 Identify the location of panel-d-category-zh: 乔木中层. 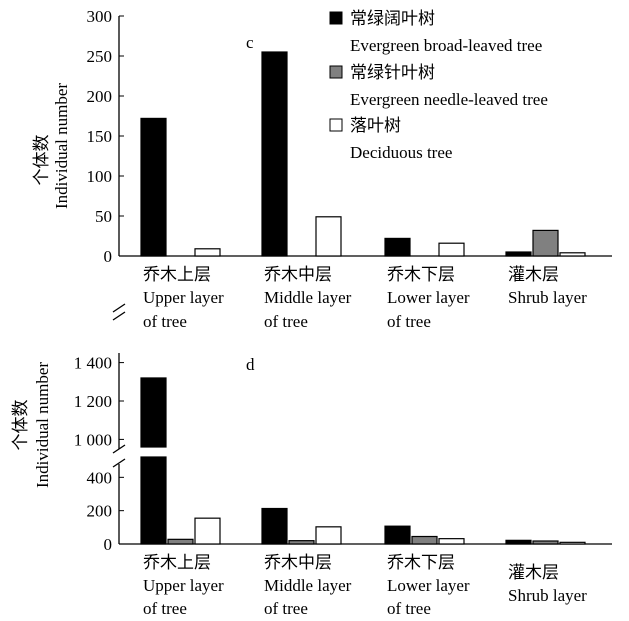
(298, 562).